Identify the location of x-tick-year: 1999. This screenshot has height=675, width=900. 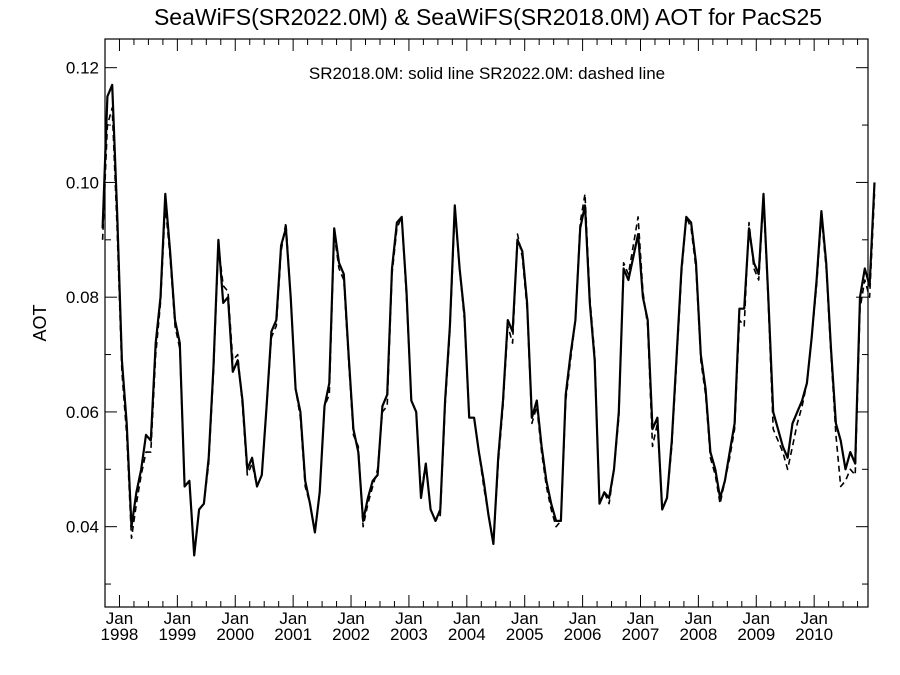
(177, 634).